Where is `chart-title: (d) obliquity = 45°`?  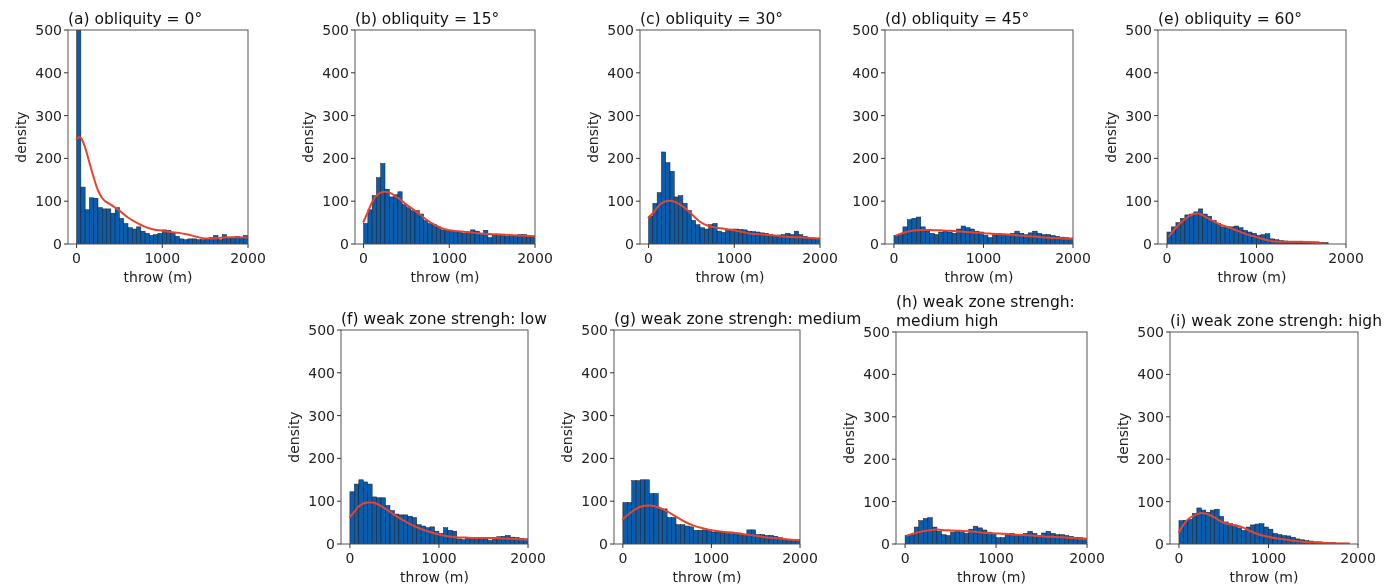 chart-title: (d) obliquity = 45° is located at coordinates (957, 19).